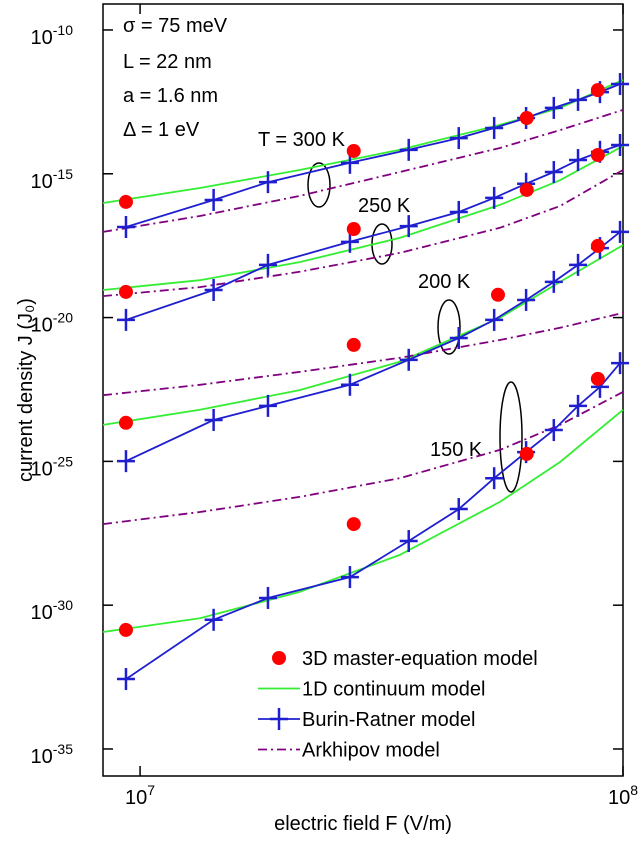 This screenshot has height=849, width=640. What do you see at coordinates (444, 282) in the screenshot?
I see `annotation: 200 K` at bounding box center [444, 282].